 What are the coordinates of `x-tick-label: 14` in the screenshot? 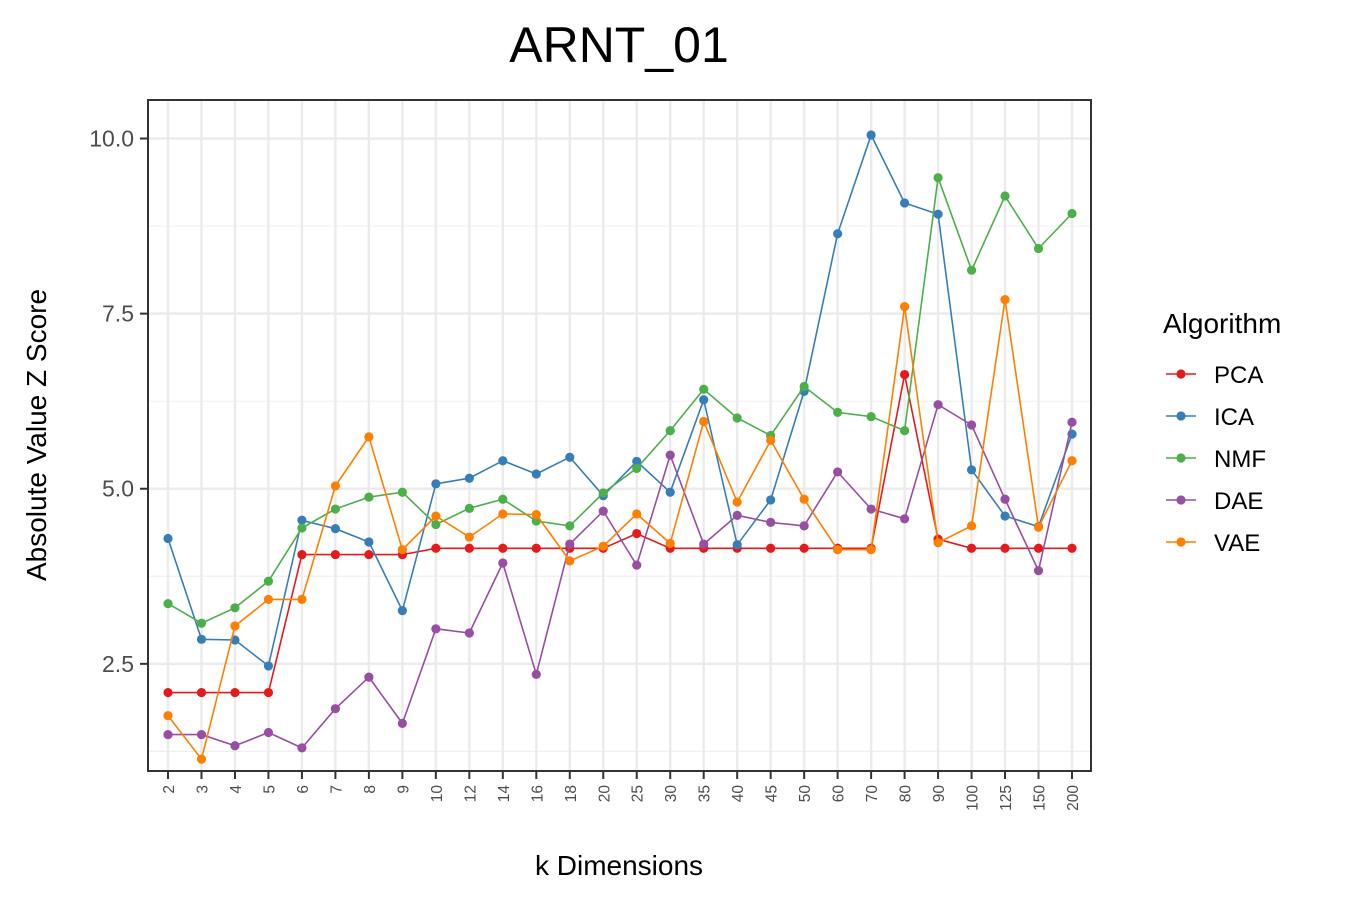 It's located at (504, 794).